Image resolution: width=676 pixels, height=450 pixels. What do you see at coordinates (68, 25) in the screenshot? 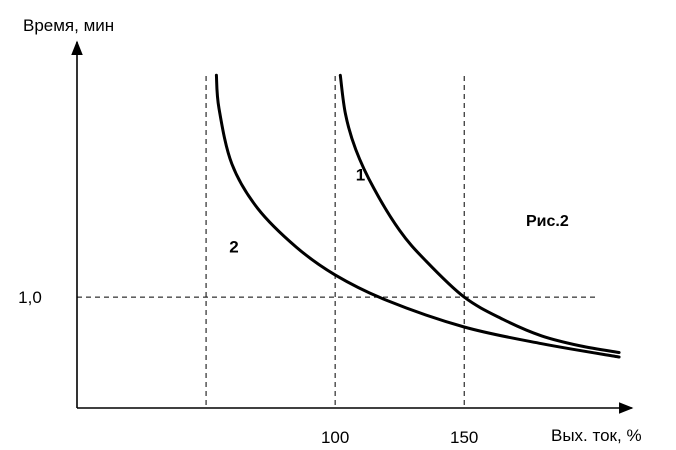
I see `y-axis-title: Время, мин` at bounding box center [68, 25].